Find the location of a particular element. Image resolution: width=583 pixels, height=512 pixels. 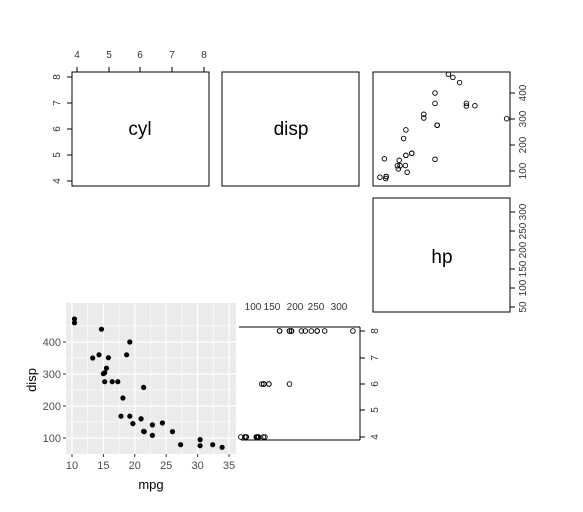

tick-cyl-y-6: 6 is located at coordinates (57, 129).